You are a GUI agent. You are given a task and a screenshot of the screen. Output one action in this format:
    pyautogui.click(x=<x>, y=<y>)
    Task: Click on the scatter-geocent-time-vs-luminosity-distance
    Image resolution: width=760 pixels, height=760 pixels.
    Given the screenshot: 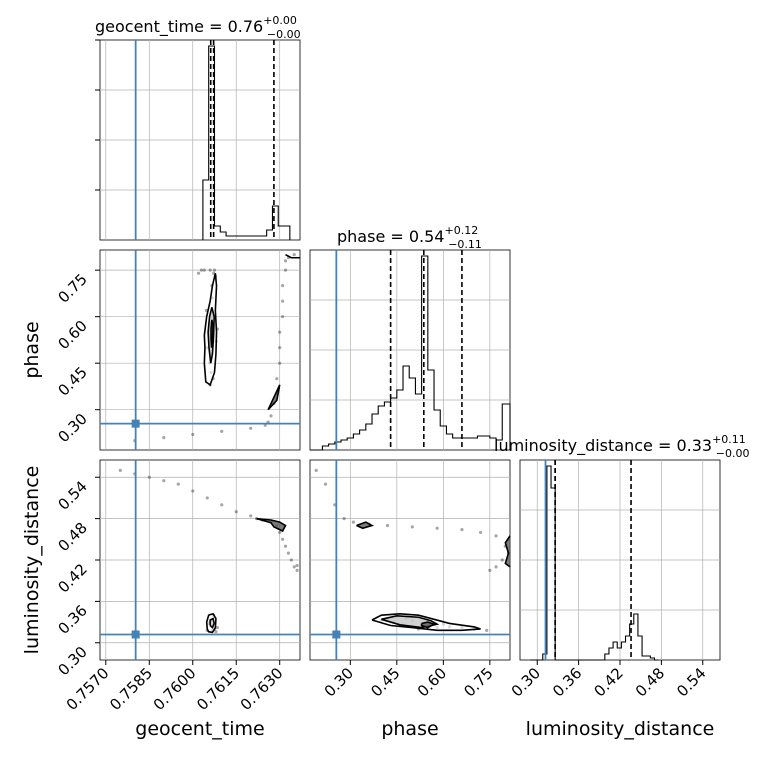 What is the action you would take?
    pyautogui.click(x=200, y=560)
    